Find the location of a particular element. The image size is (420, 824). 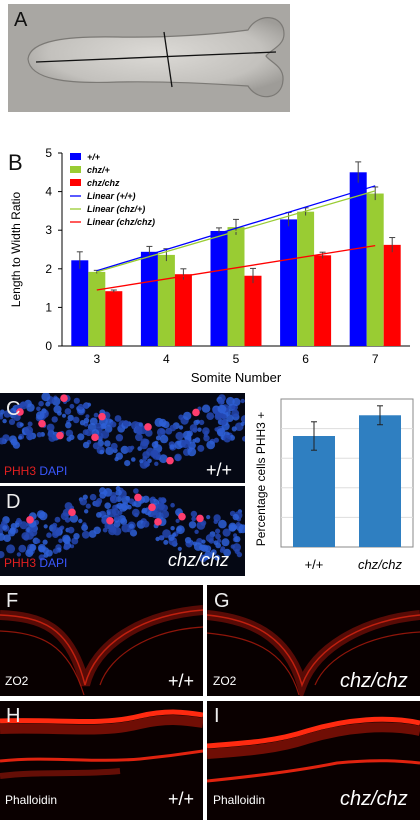

y-tick-label: 2 is located at coordinates (48, 269).